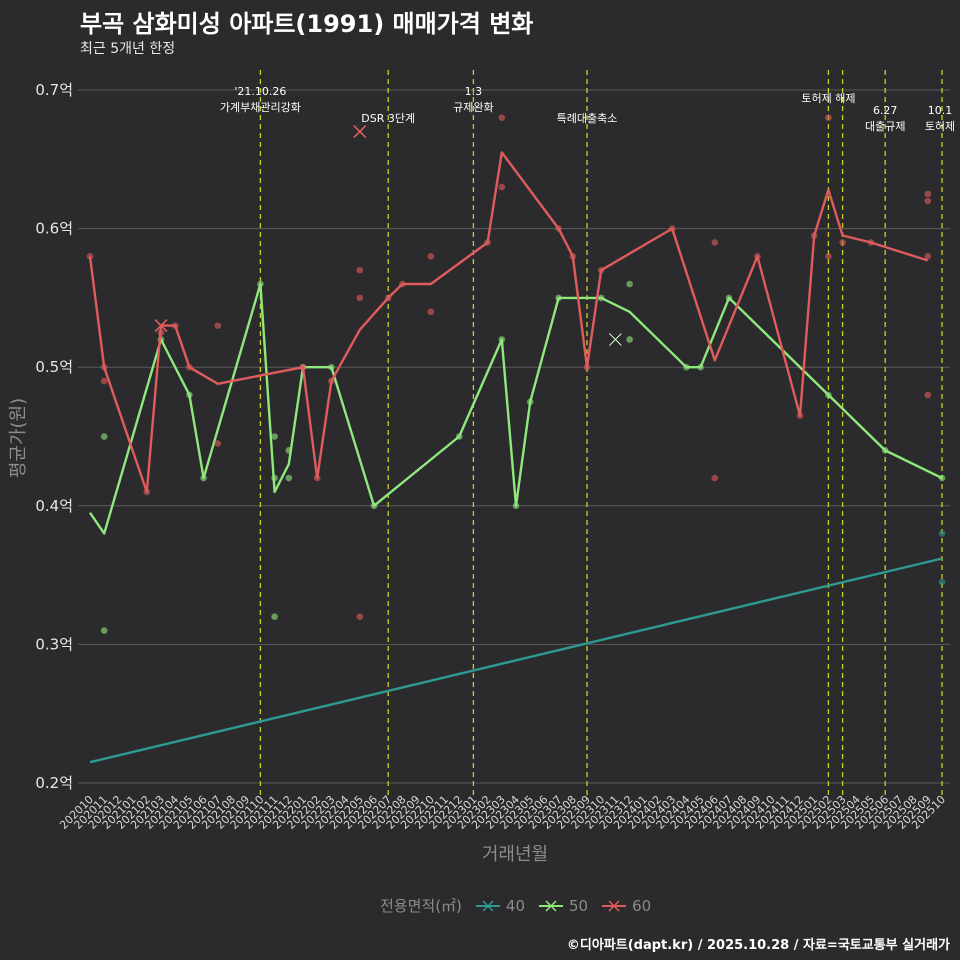 This screenshot has height=960, width=960. Describe the element at coordinates (642, 905) in the screenshot. I see `legend-label-60: 60` at that location.